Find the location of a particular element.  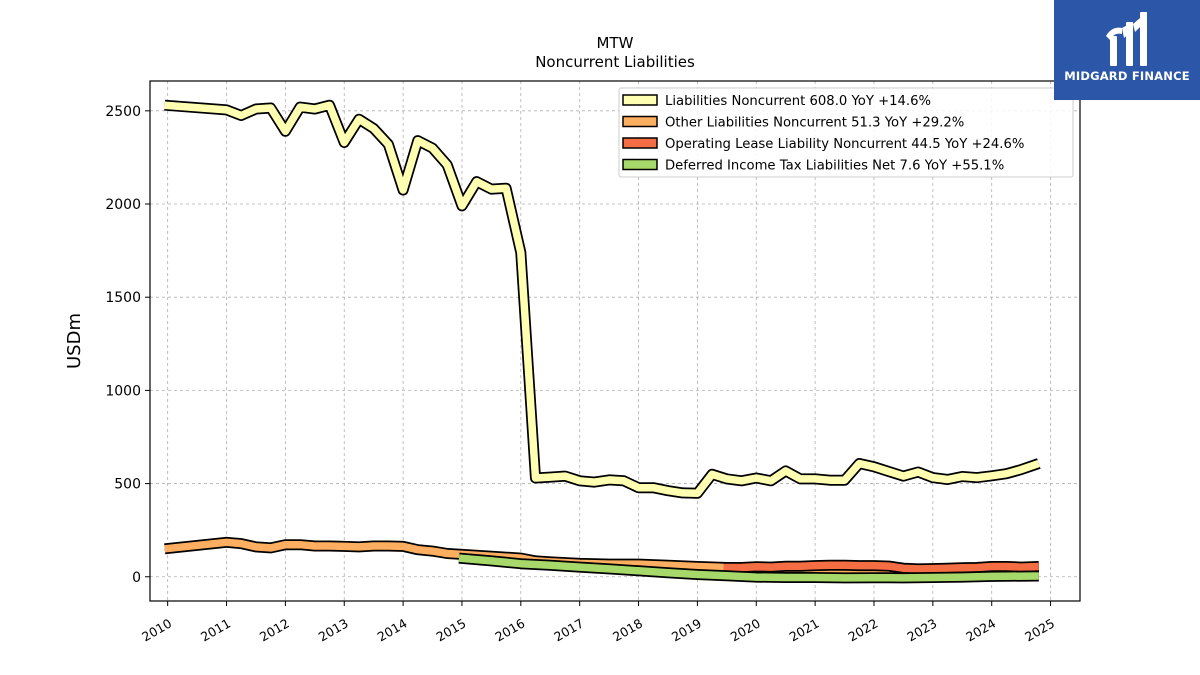

y-axis-label: USDm is located at coordinates (74, 341).